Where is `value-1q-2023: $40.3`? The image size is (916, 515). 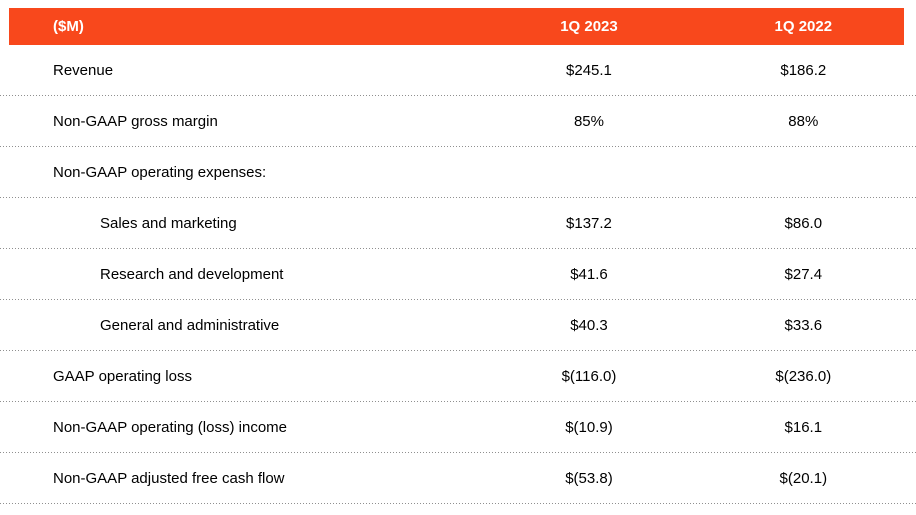 value-1q-2023: $40.3 is located at coordinates (589, 325).